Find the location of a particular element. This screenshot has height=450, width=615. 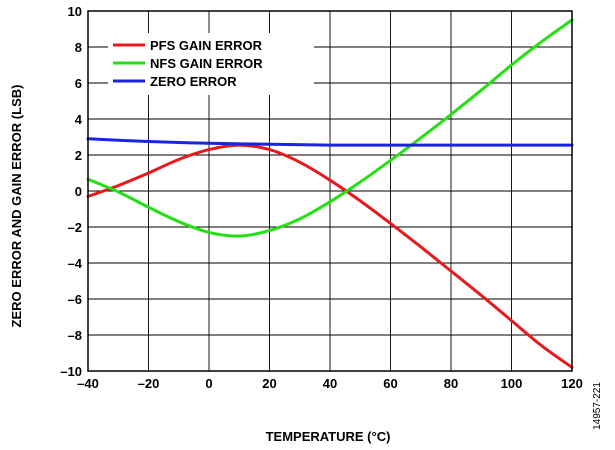

y-tick-label: –6 is located at coordinates (75, 299).